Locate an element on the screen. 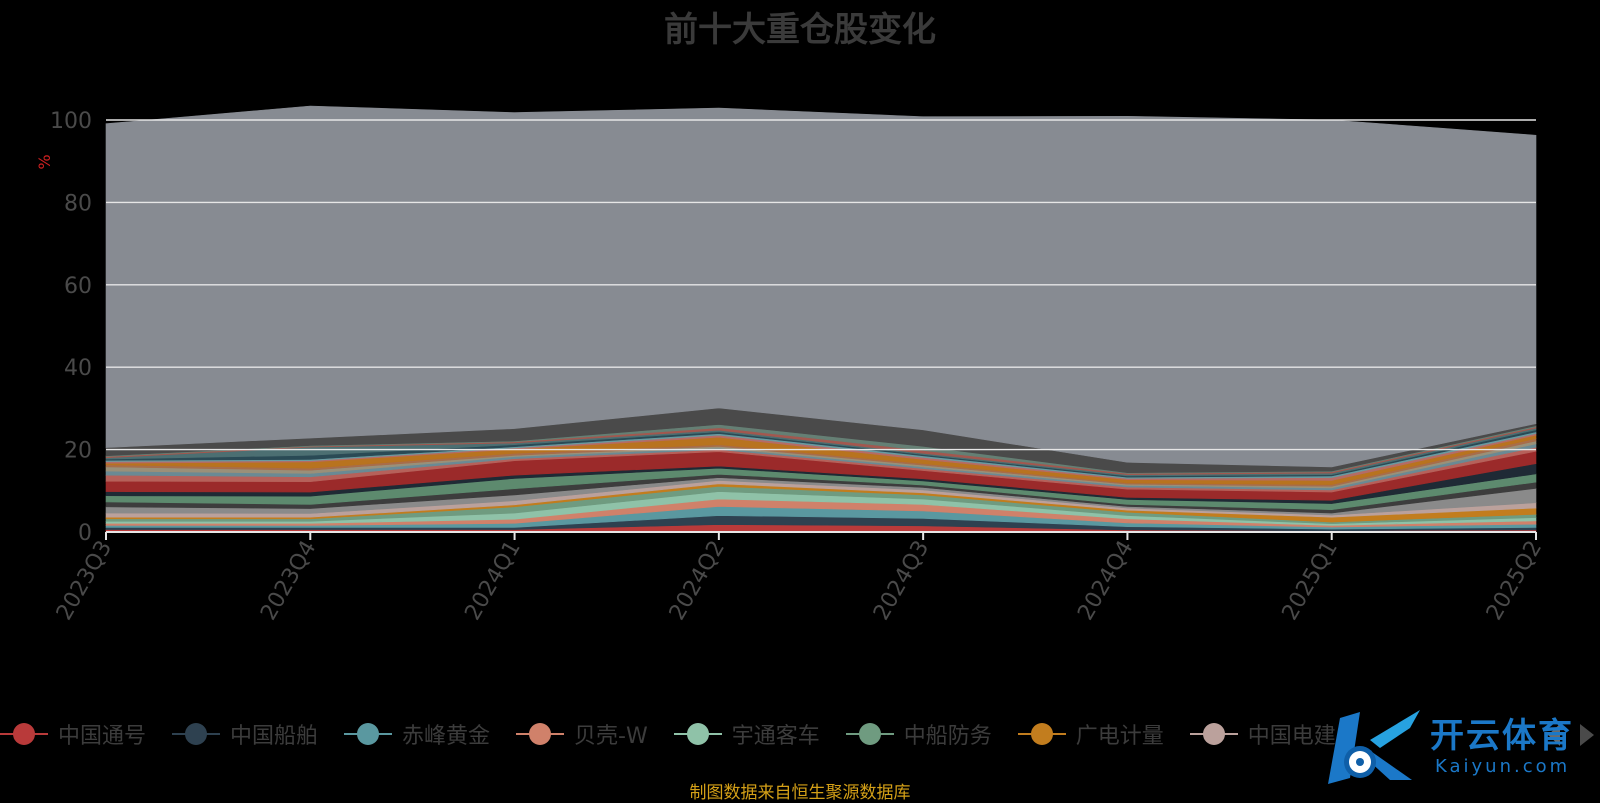 The height and width of the screenshot is (803, 1600). legend-label: 中船防务 is located at coordinates (947, 736).